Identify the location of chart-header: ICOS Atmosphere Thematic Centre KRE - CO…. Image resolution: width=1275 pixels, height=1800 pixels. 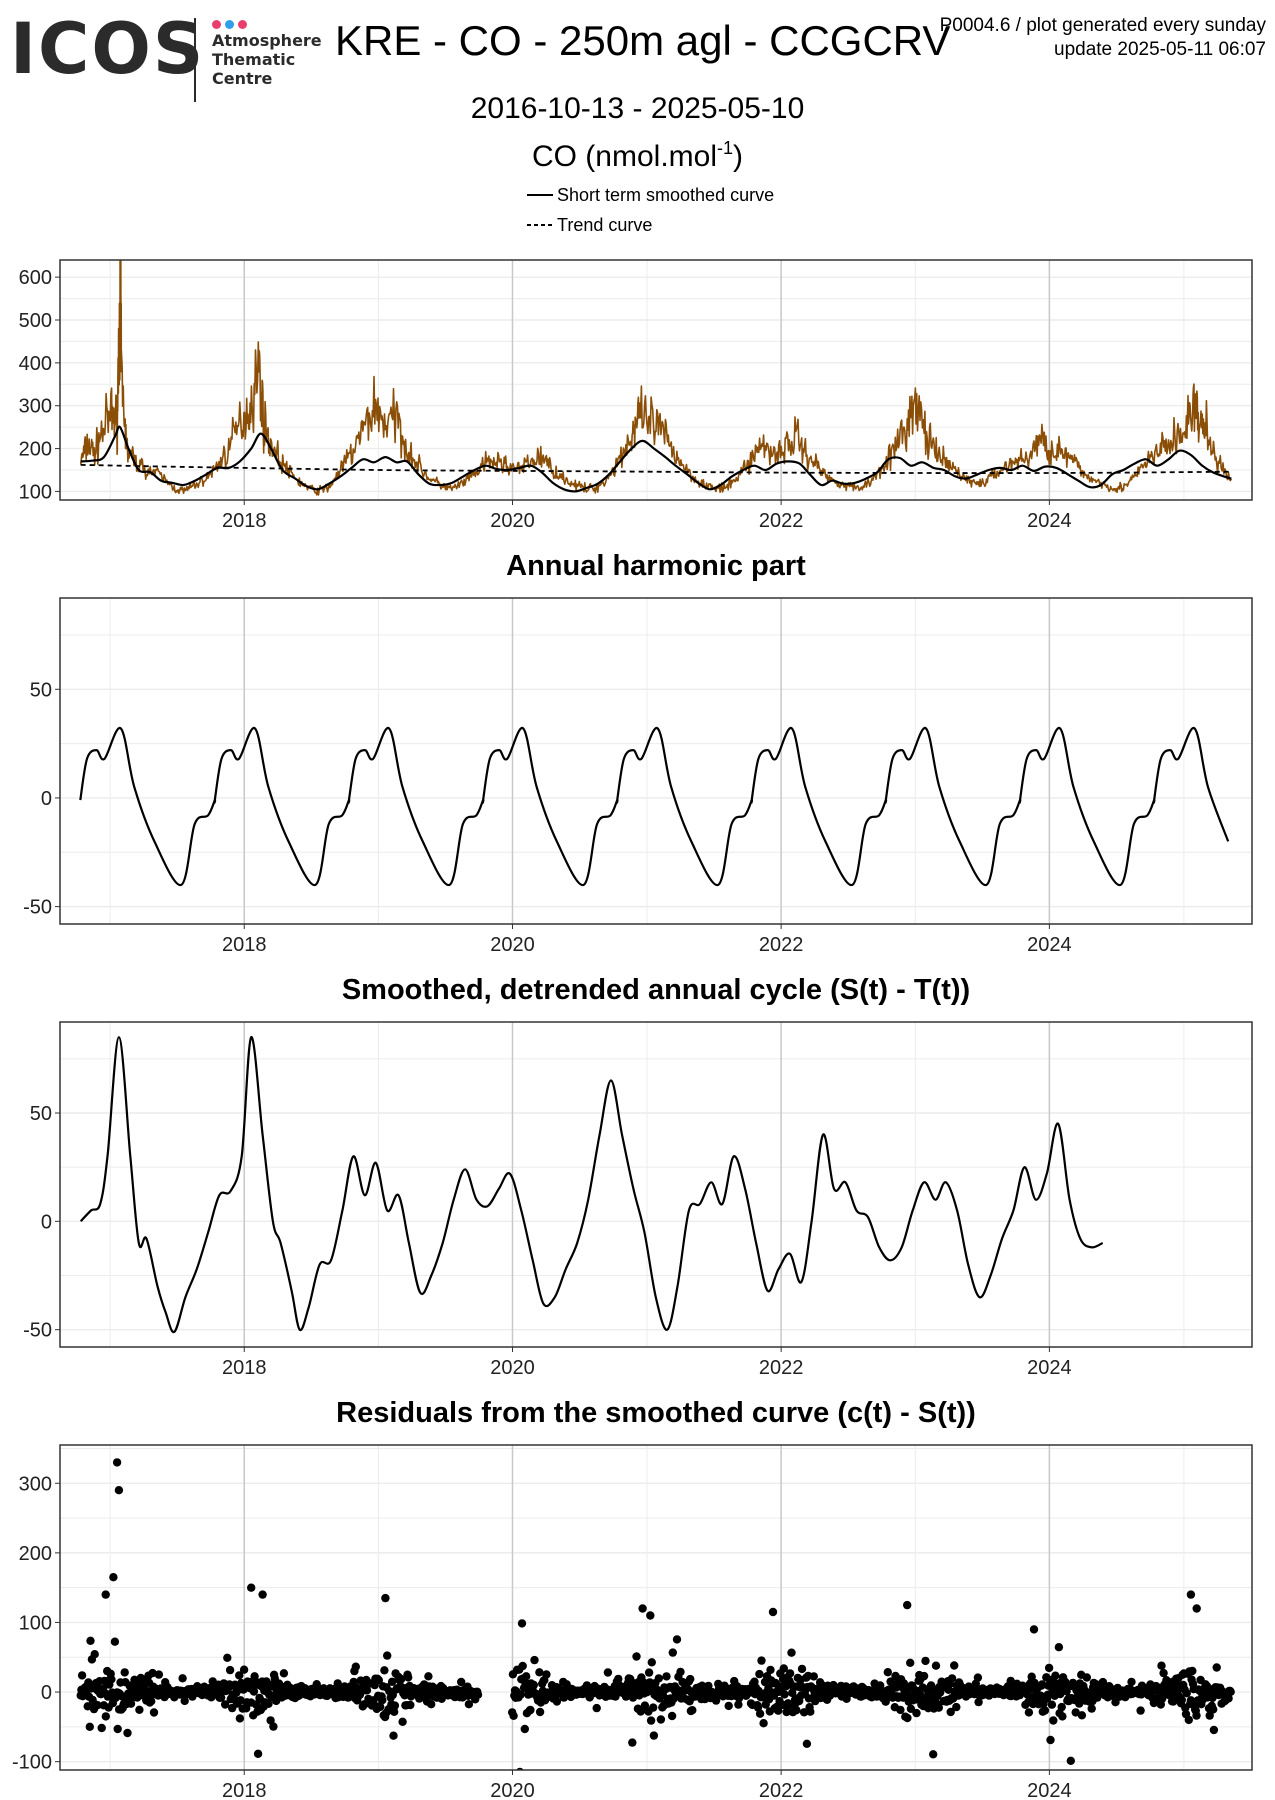
(637, 120).